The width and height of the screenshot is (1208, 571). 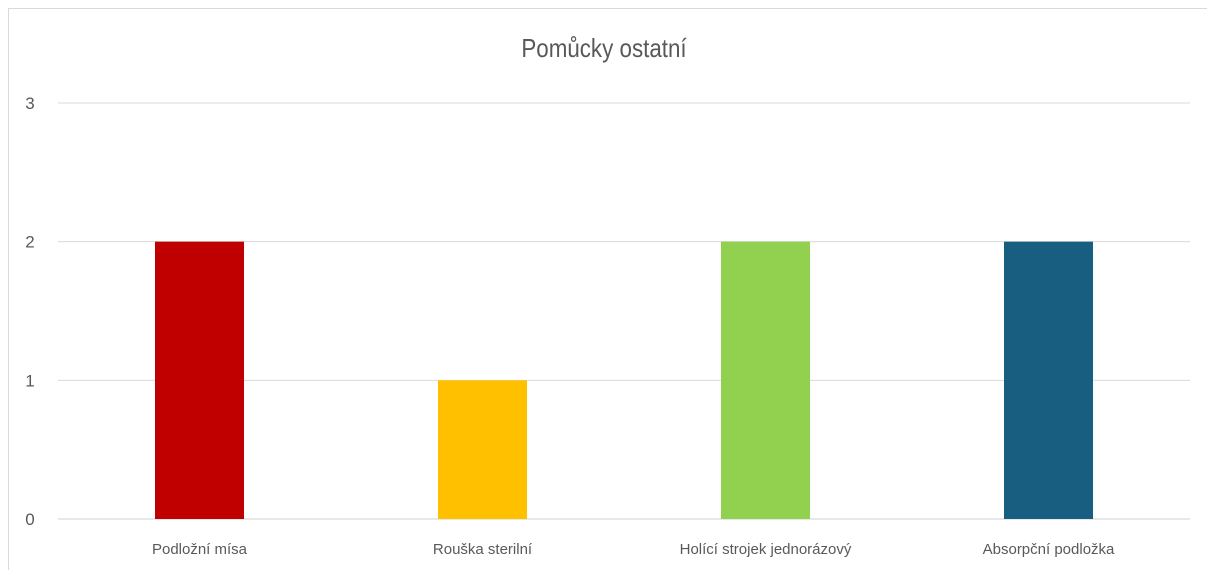 I want to click on y-tick-label: 3, so click(x=29, y=103).